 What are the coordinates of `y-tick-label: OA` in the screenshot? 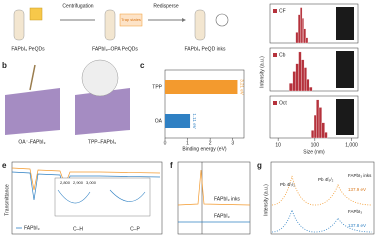 It's located at (159, 121).